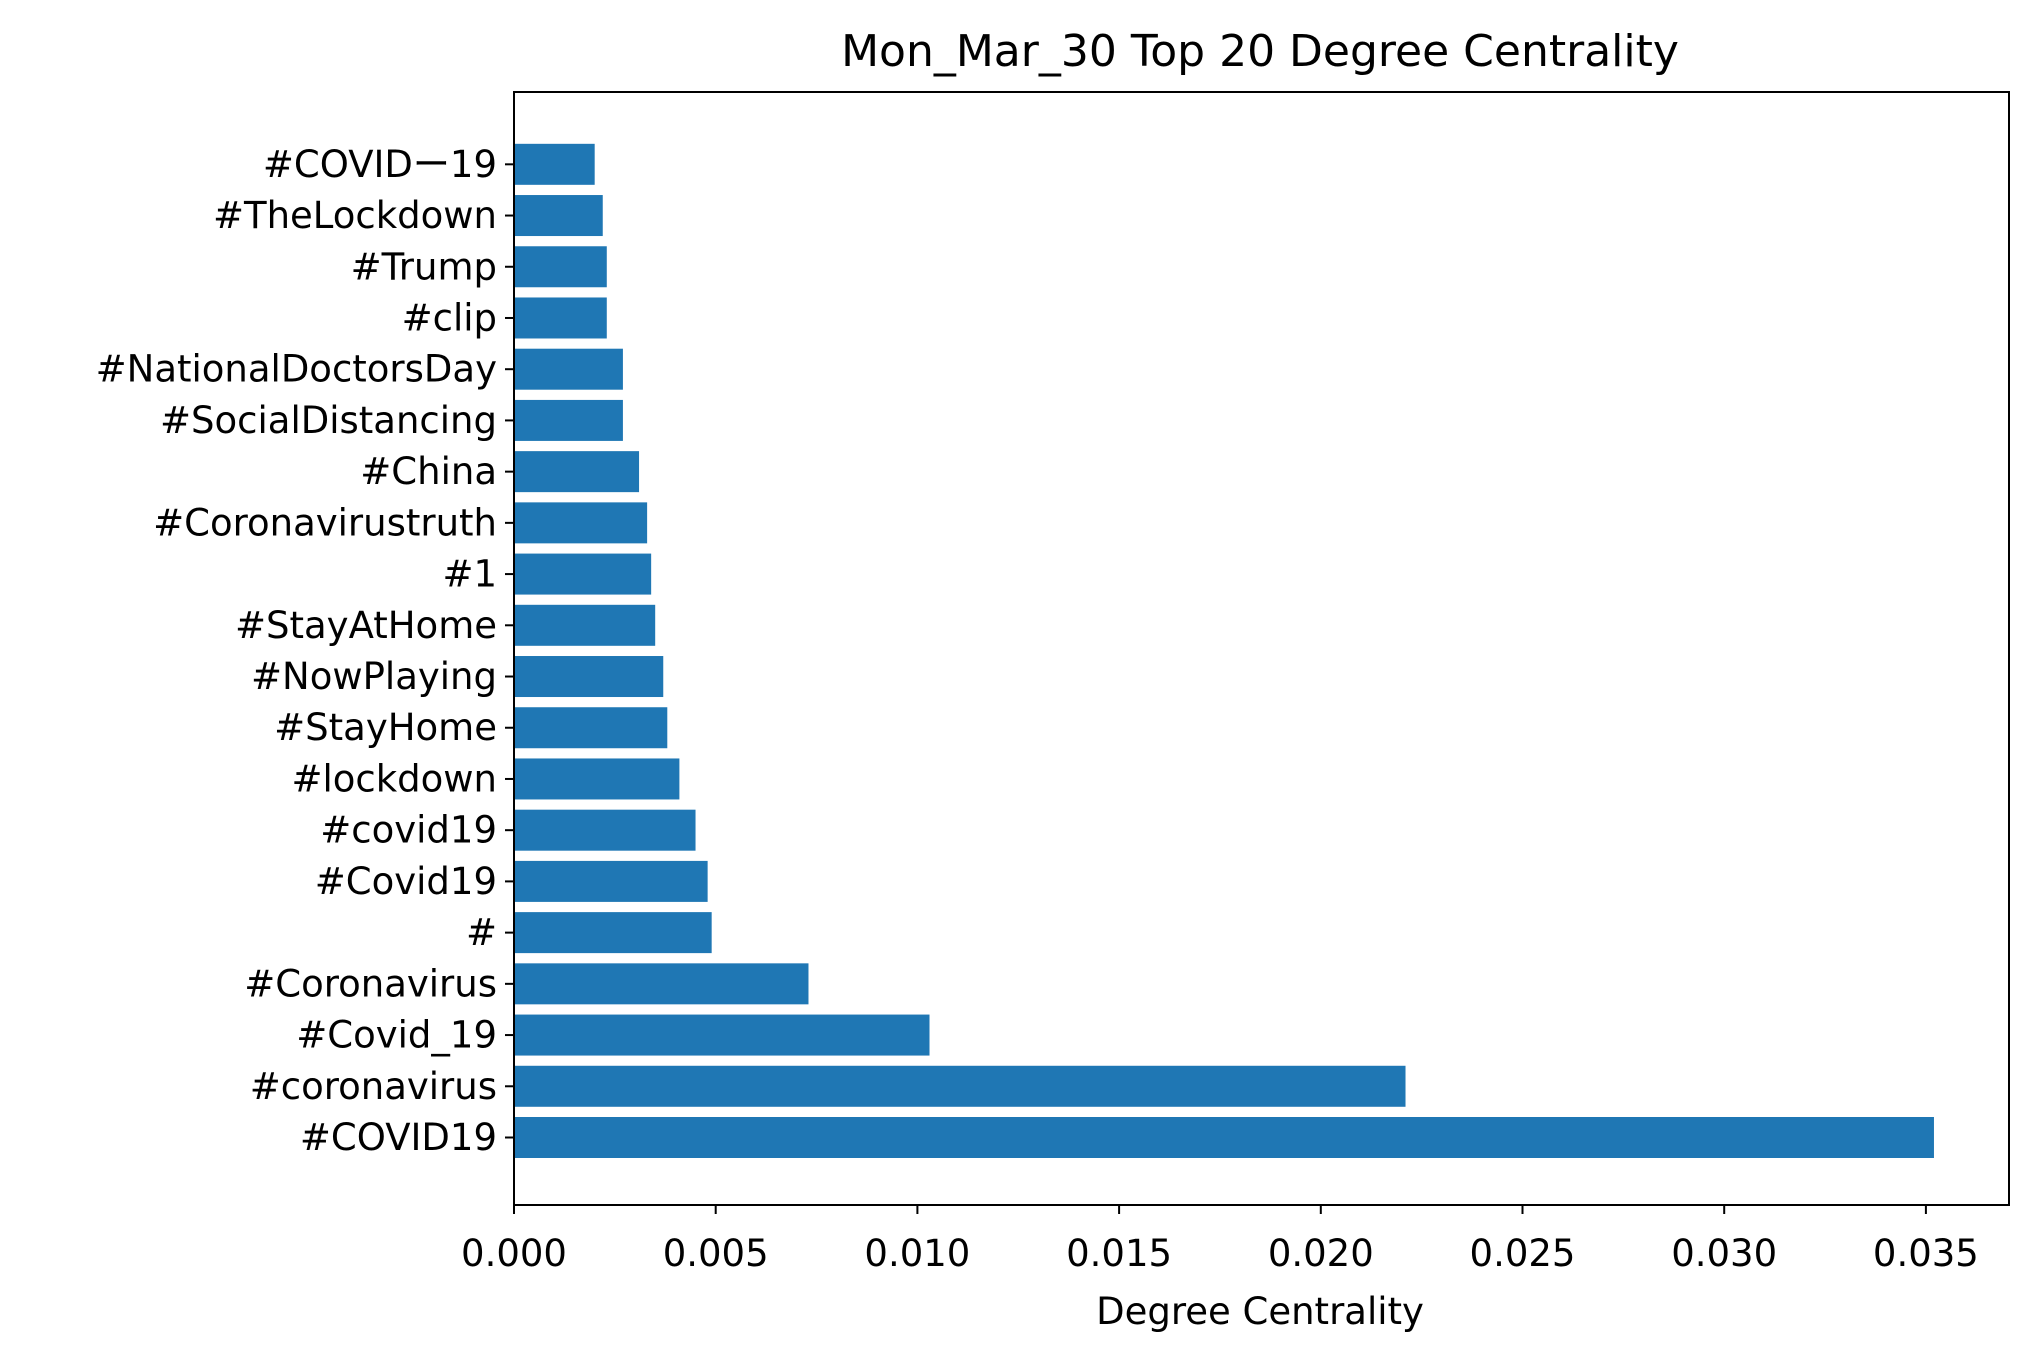 The height and width of the screenshot is (1357, 2028). I want to click on y-tick-label: #NationalDoctorsDay, so click(296, 369).